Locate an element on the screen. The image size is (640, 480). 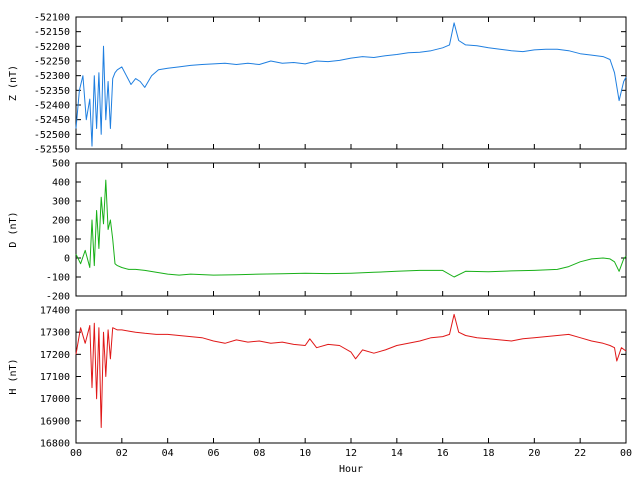
x-tick-label: 06 is located at coordinates (213, 453).